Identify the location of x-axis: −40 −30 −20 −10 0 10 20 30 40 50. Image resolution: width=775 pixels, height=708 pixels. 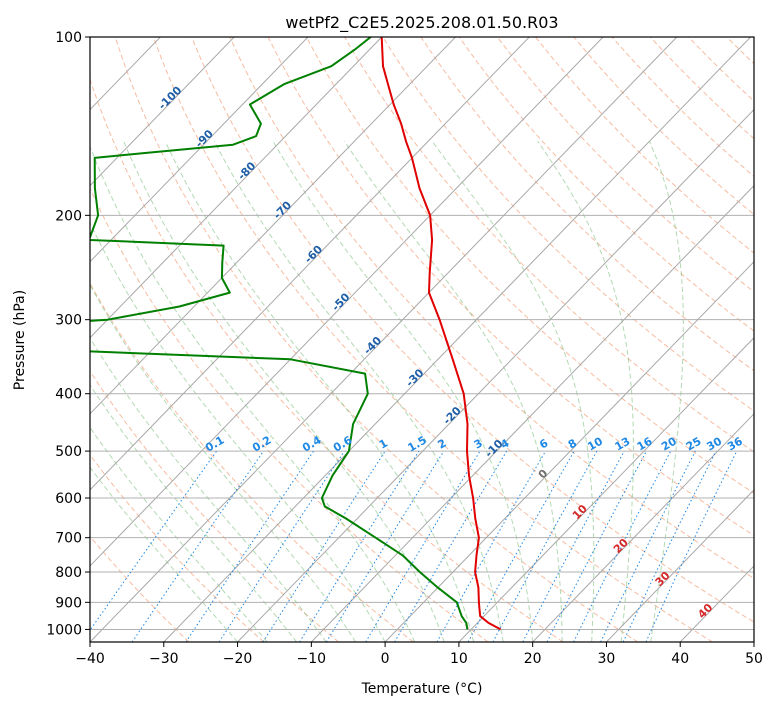
(419, 654).